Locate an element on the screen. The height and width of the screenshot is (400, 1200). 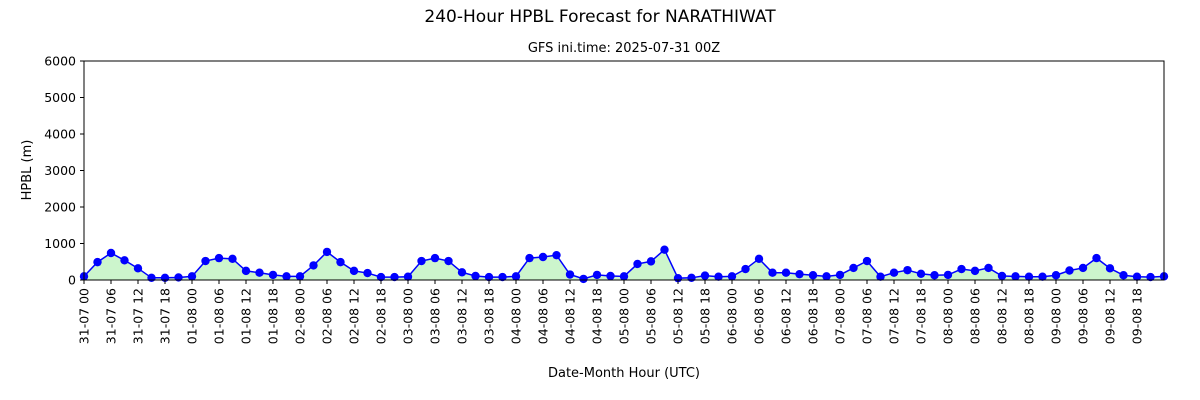
x-tick-label-15: 03-08 18 is located at coordinates (489, 316).